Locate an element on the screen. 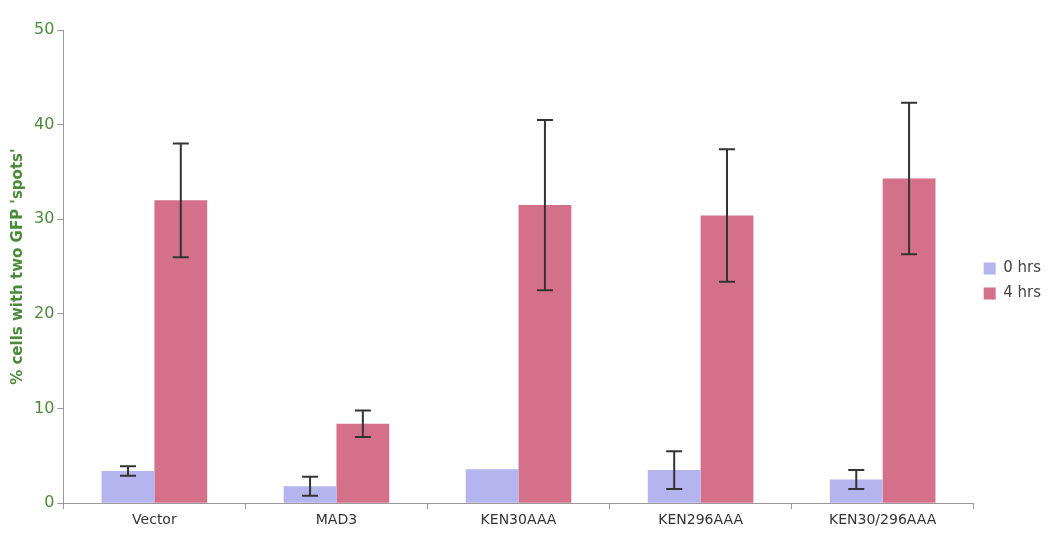  y-tick-label: 40 is located at coordinates (44, 123).